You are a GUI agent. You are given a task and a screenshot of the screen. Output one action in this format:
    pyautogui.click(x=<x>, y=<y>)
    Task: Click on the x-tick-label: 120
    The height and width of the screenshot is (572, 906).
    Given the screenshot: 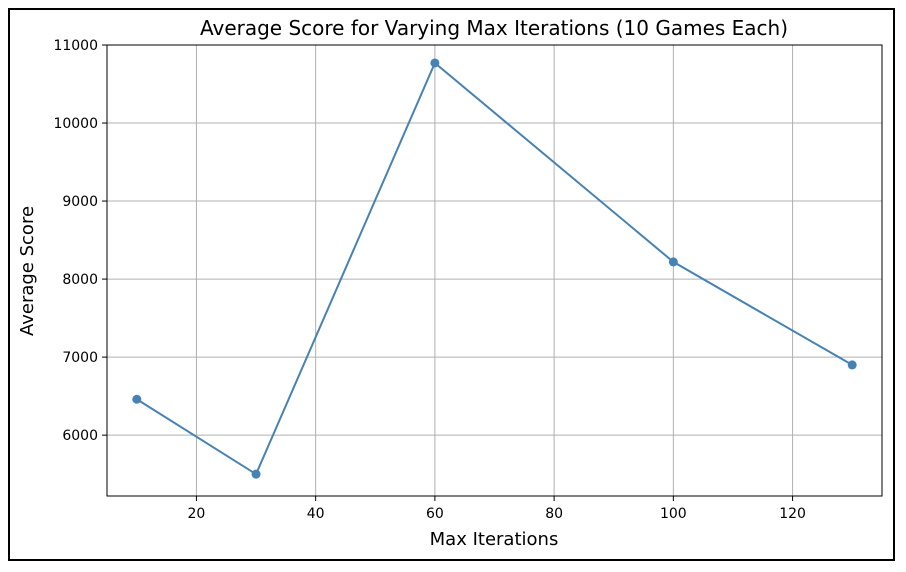 What is the action you would take?
    pyautogui.click(x=792, y=514)
    